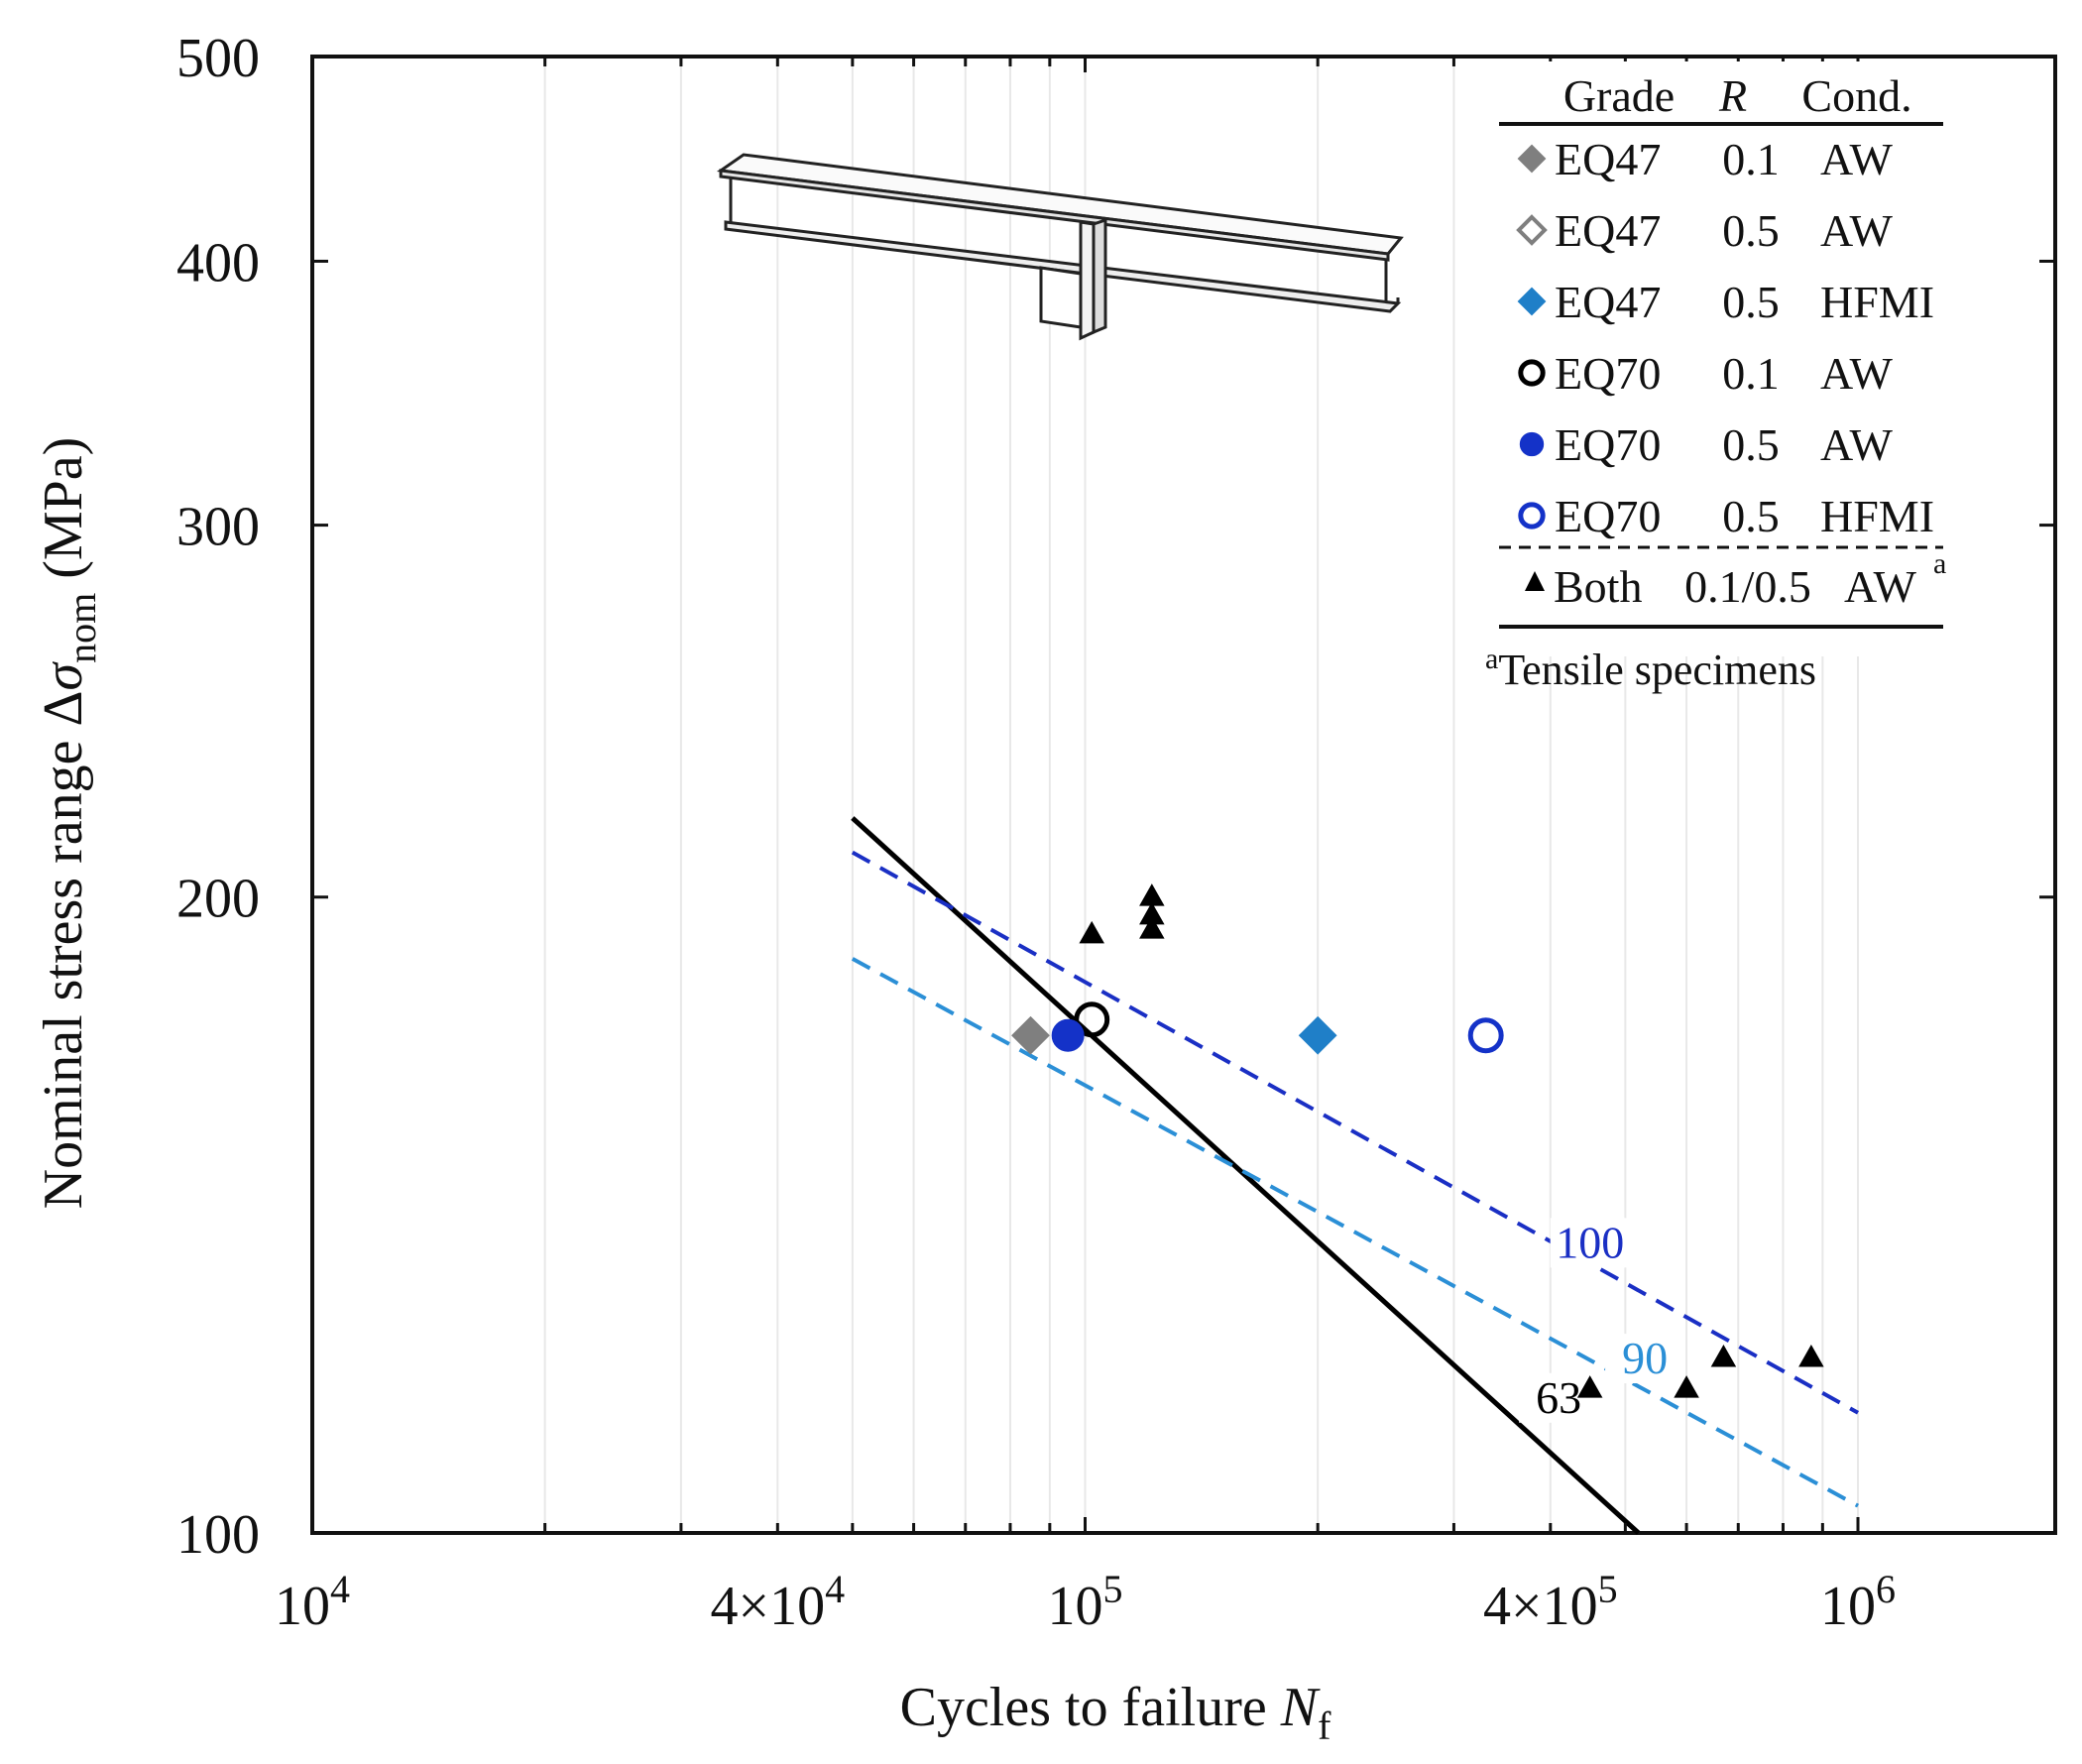 The height and width of the screenshot is (1764, 2082). I want to click on legend-row-tensile: Both 0.1/0.5 AW a, so click(1735, 580).